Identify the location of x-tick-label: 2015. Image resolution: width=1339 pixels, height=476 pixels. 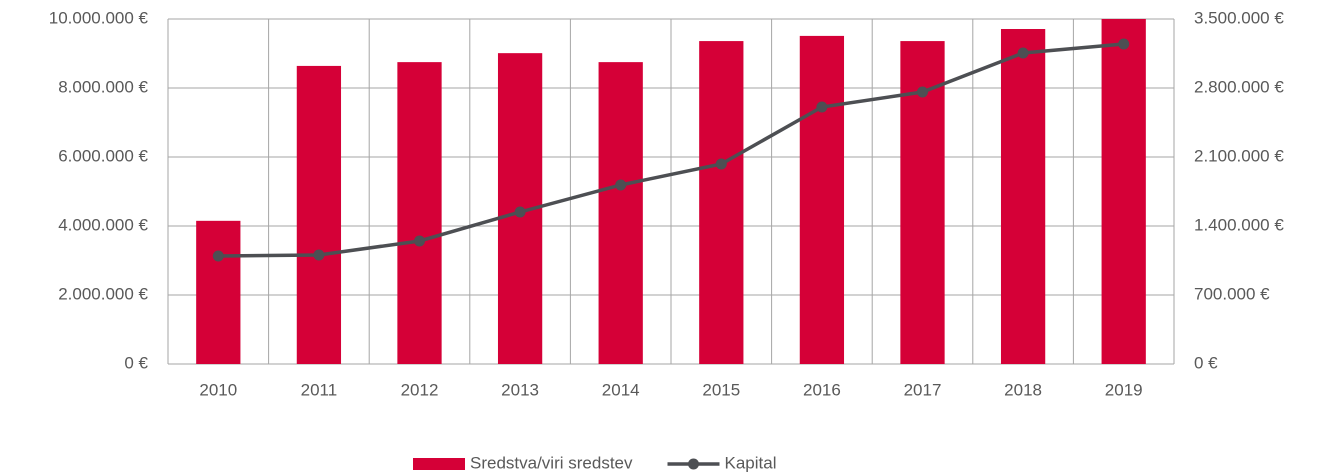
(721, 389).